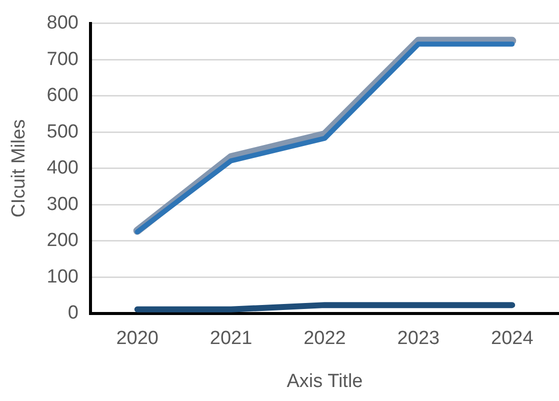 This screenshot has height=401, width=559. Describe the element at coordinates (73, 313) in the screenshot. I see `y-tick-label: 0` at that location.